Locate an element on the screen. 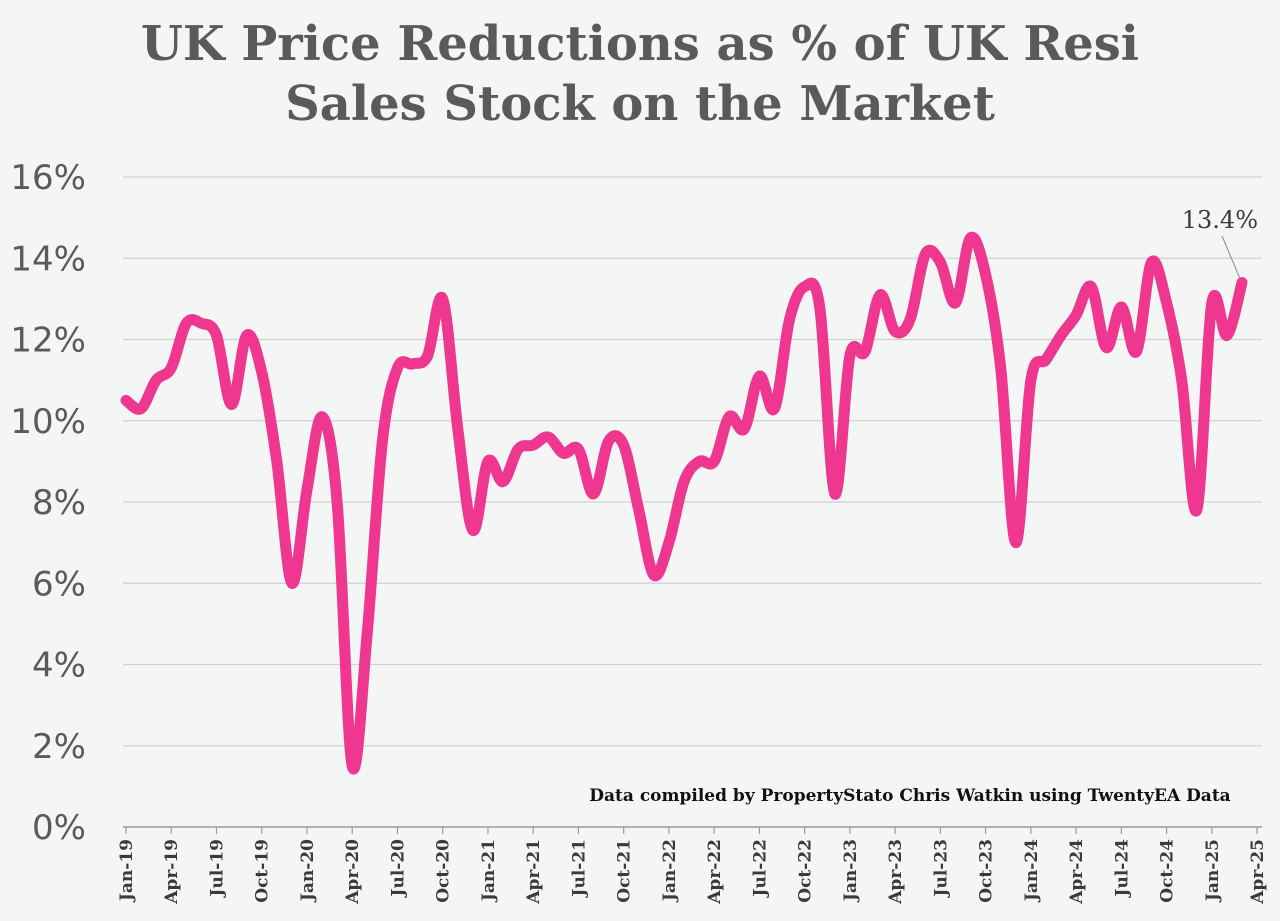 The width and height of the screenshot is (1280, 921). x-tick-label: Oct-20 is located at coordinates (444, 871).